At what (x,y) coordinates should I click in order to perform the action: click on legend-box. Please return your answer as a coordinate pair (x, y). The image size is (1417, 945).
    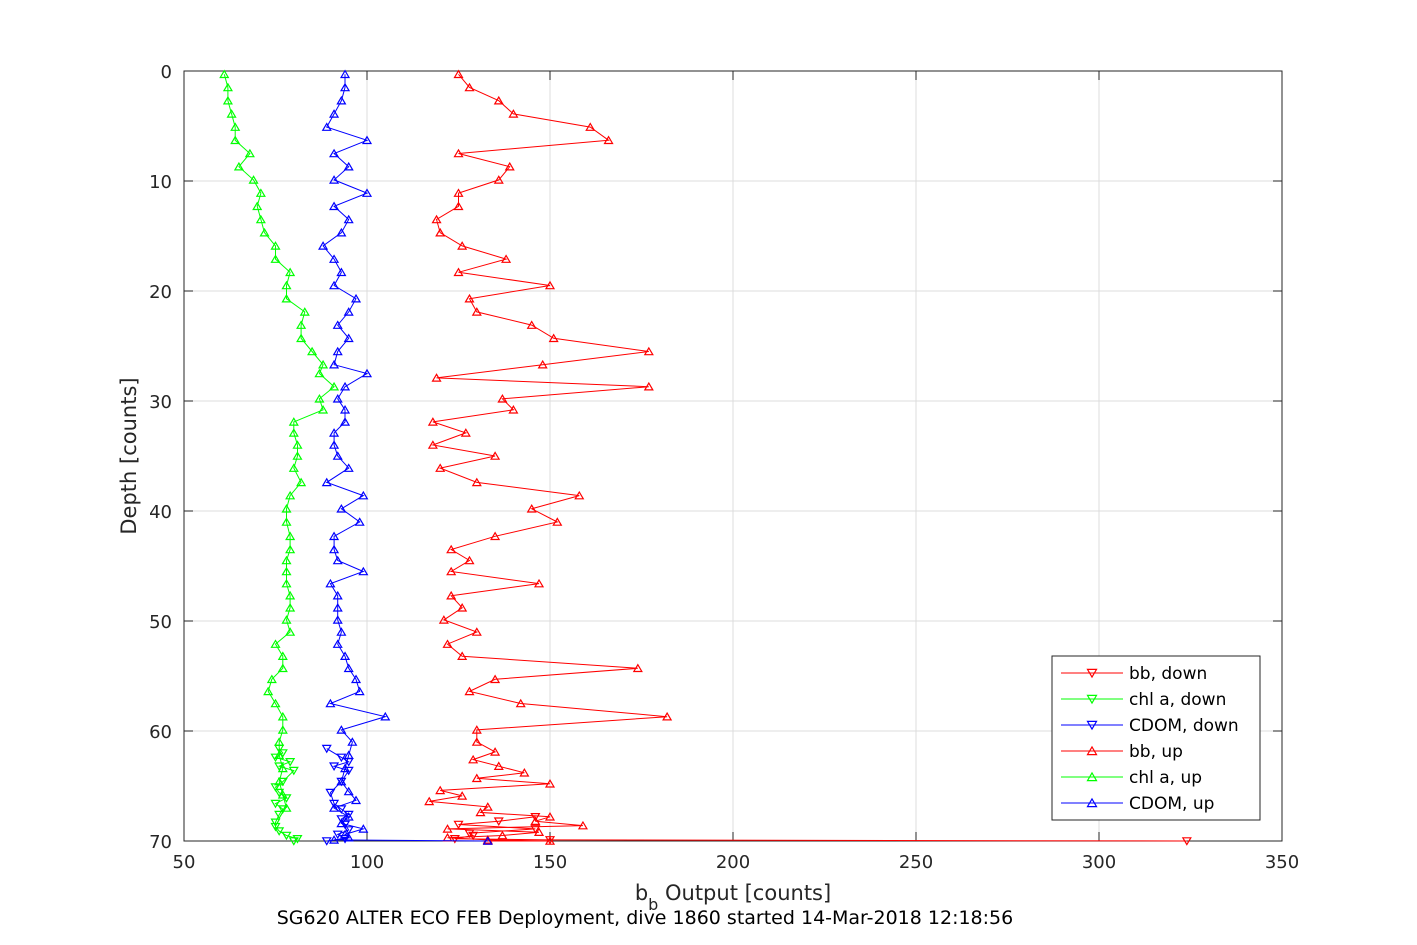
    Looking at the image, I should click on (1156, 738).